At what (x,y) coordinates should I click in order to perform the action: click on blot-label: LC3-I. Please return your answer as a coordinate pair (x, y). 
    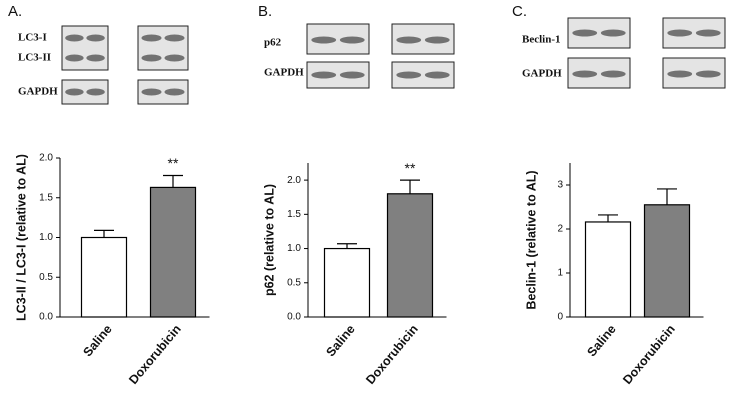
    Looking at the image, I should click on (32, 38).